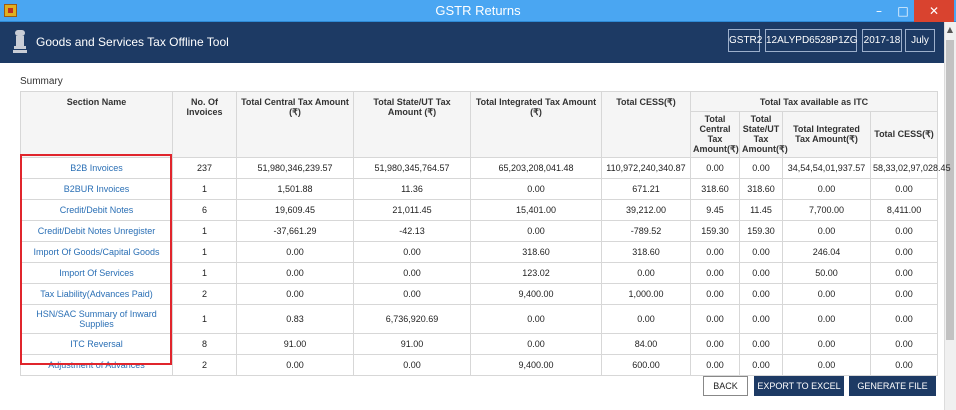 The image size is (956, 410). What do you see at coordinates (295, 344) in the screenshot?
I see `cell-central: 91.00` at bounding box center [295, 344].